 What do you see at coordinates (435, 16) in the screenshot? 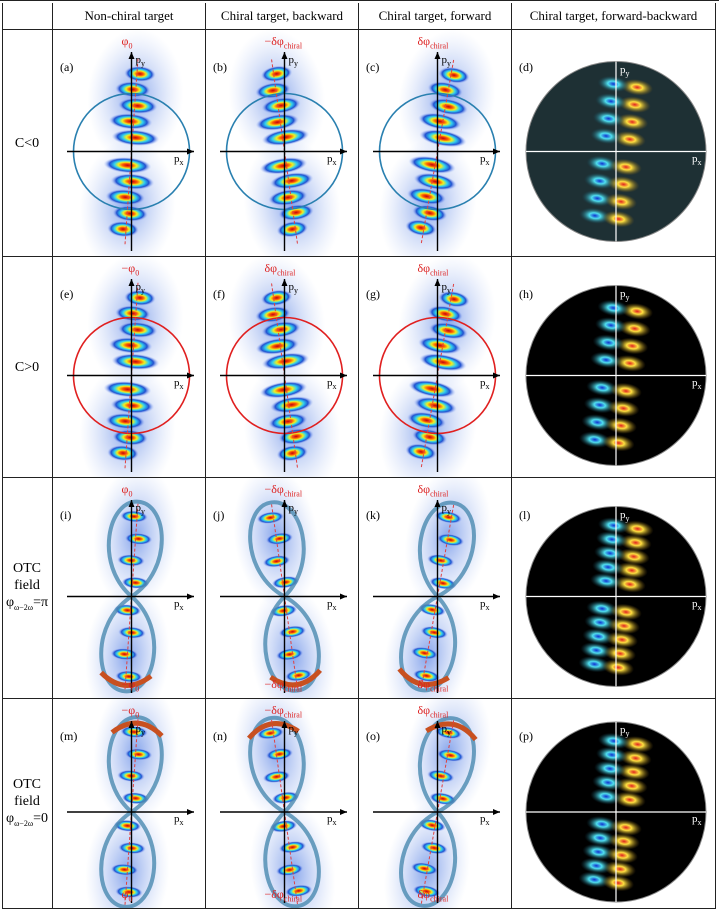
I see `column-header: Chiral target, forward` at bounding box center [435, 16].